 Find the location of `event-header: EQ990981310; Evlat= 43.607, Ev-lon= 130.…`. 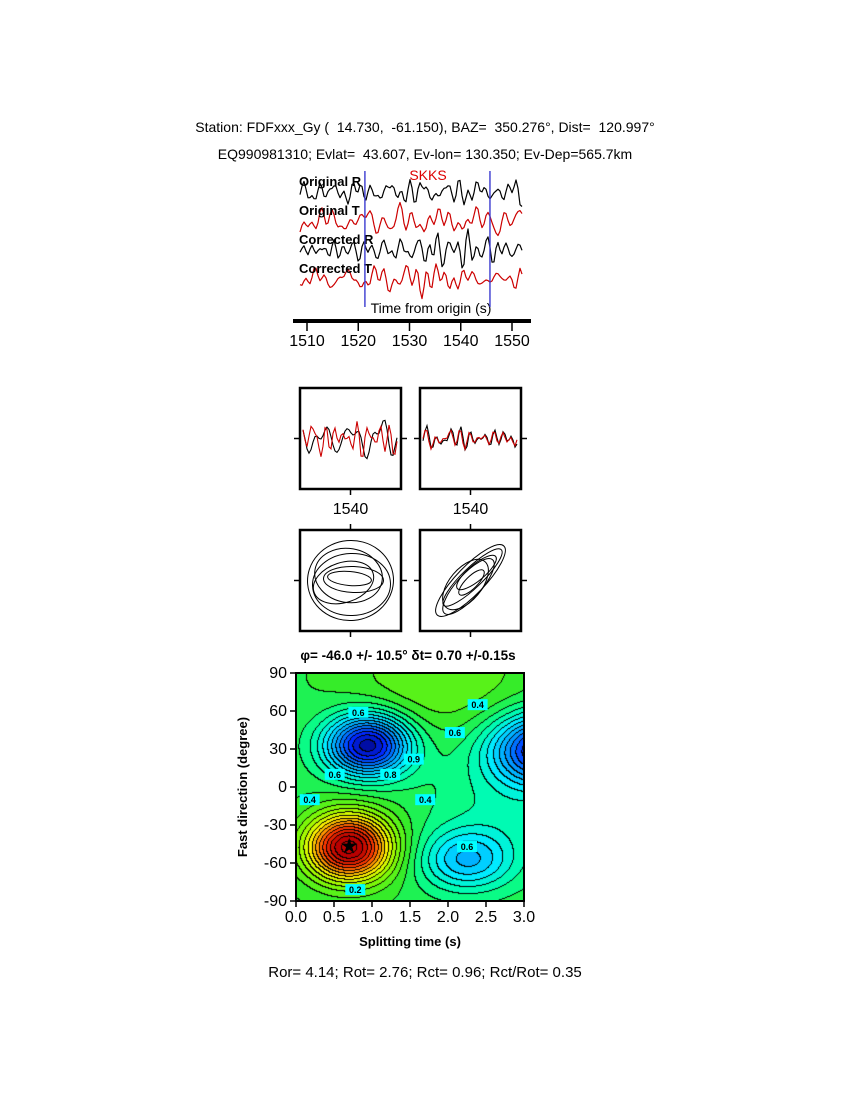

event-header: EQ990981310; Evlat= 43.607, Ev-lon= 130.… is located at coordinates (425, 154).